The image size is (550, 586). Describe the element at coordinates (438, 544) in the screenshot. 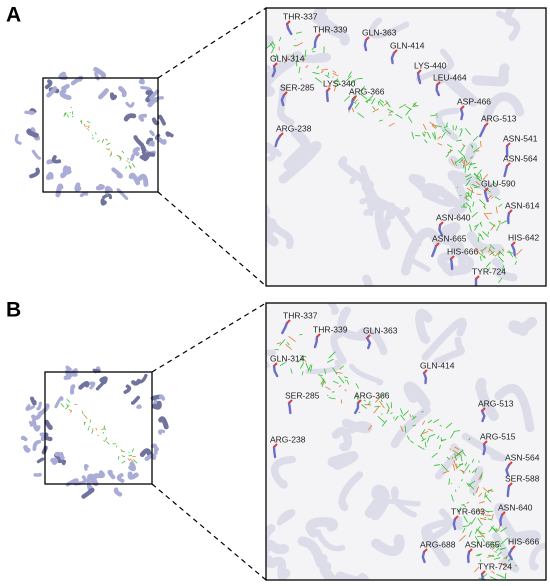

I see `residue-label: ARG-688` at that location.